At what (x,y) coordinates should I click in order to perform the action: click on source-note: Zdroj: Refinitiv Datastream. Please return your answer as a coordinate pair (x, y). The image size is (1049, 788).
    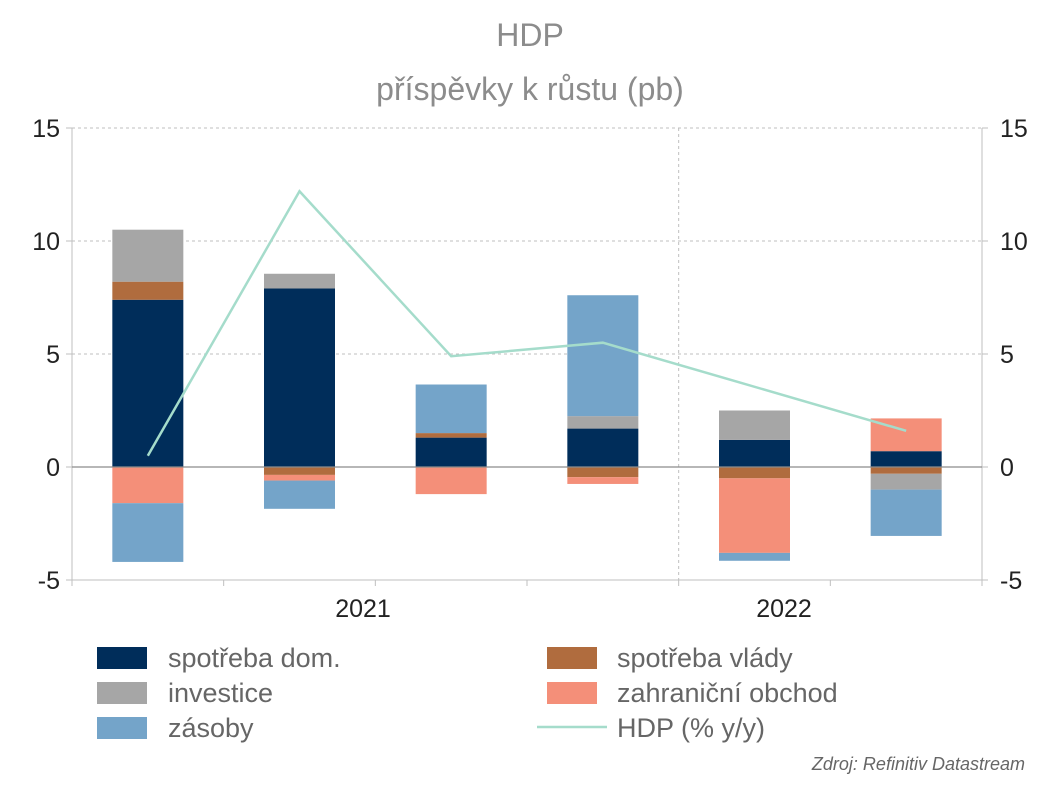
    Looking at the image, I should click on (918, 764).